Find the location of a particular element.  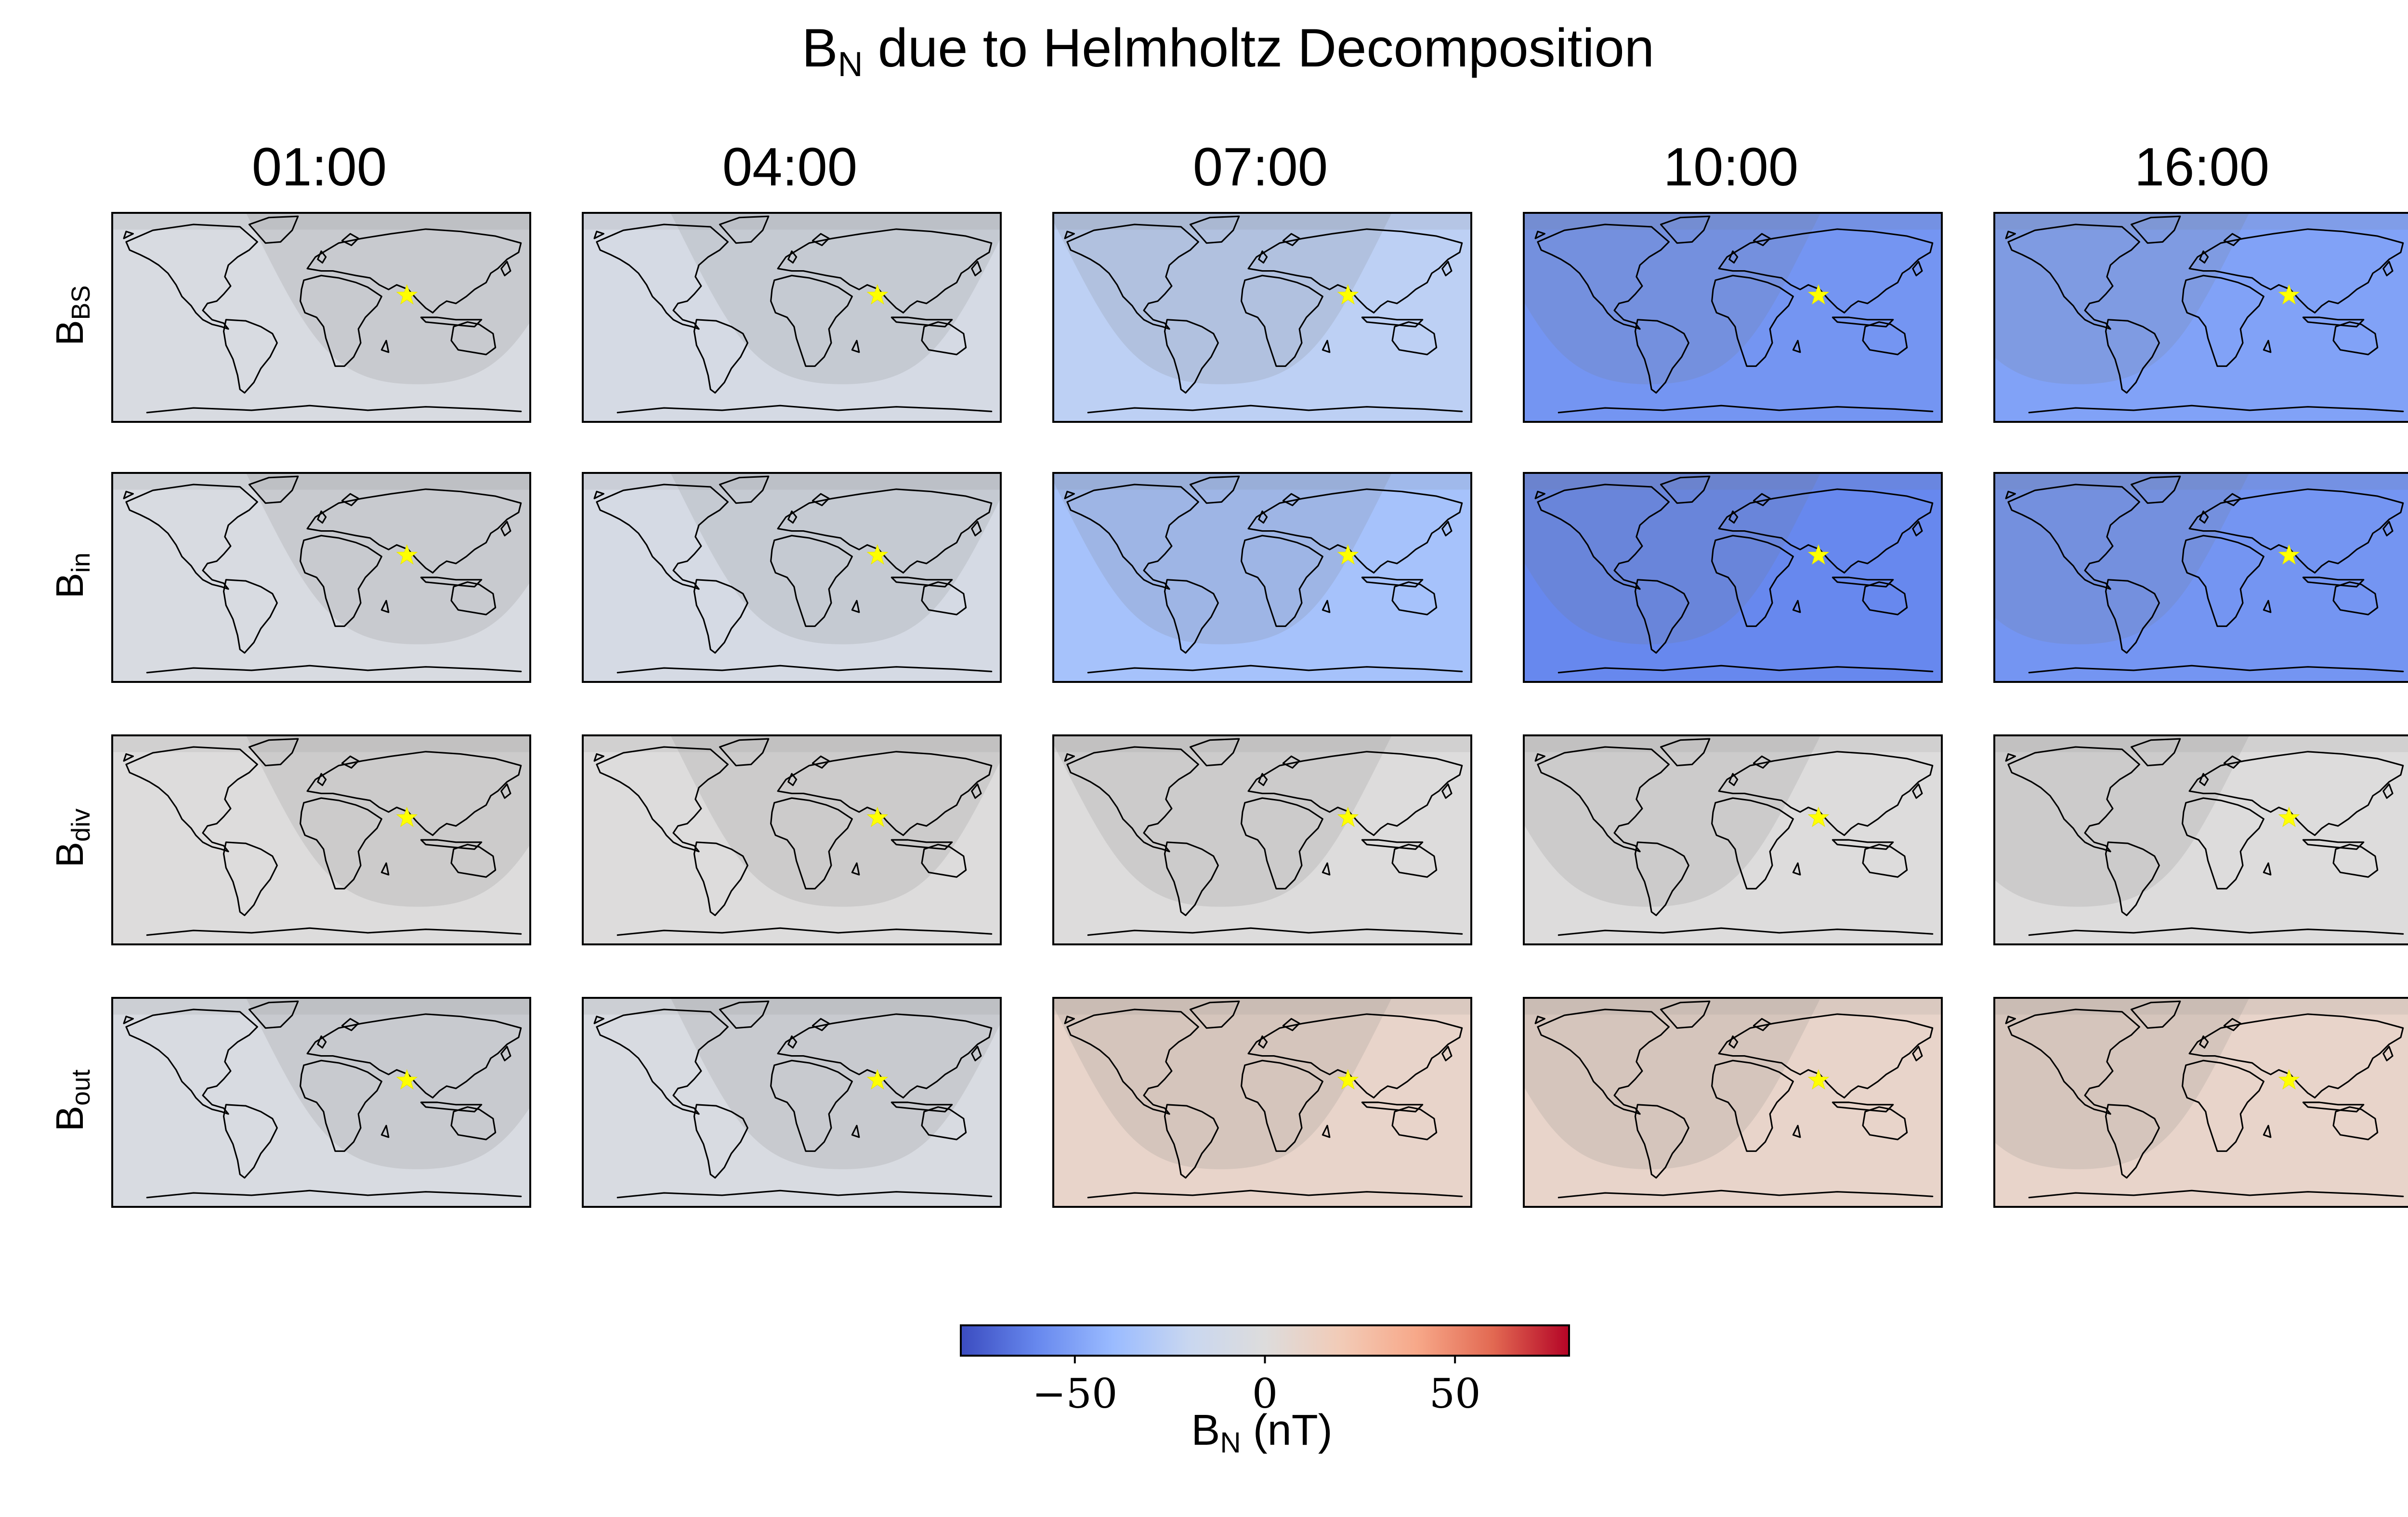

colorbar-tick-label: −50 is located at coordinates (1074, 1393).